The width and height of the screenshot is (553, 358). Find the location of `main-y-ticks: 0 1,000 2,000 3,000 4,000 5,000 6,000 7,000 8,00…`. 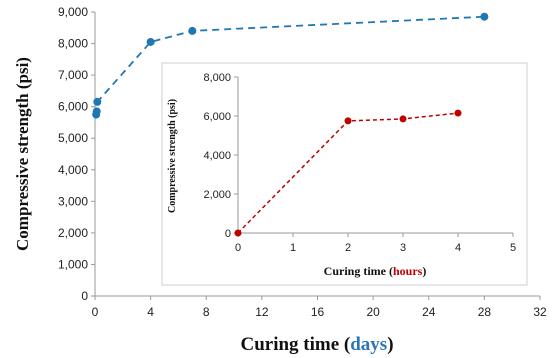

main-y-ticks: 0 1,000 2,000 3,000 4,000 5,000 6,000 7,000 8,00… is located at coordinates (76, 154).